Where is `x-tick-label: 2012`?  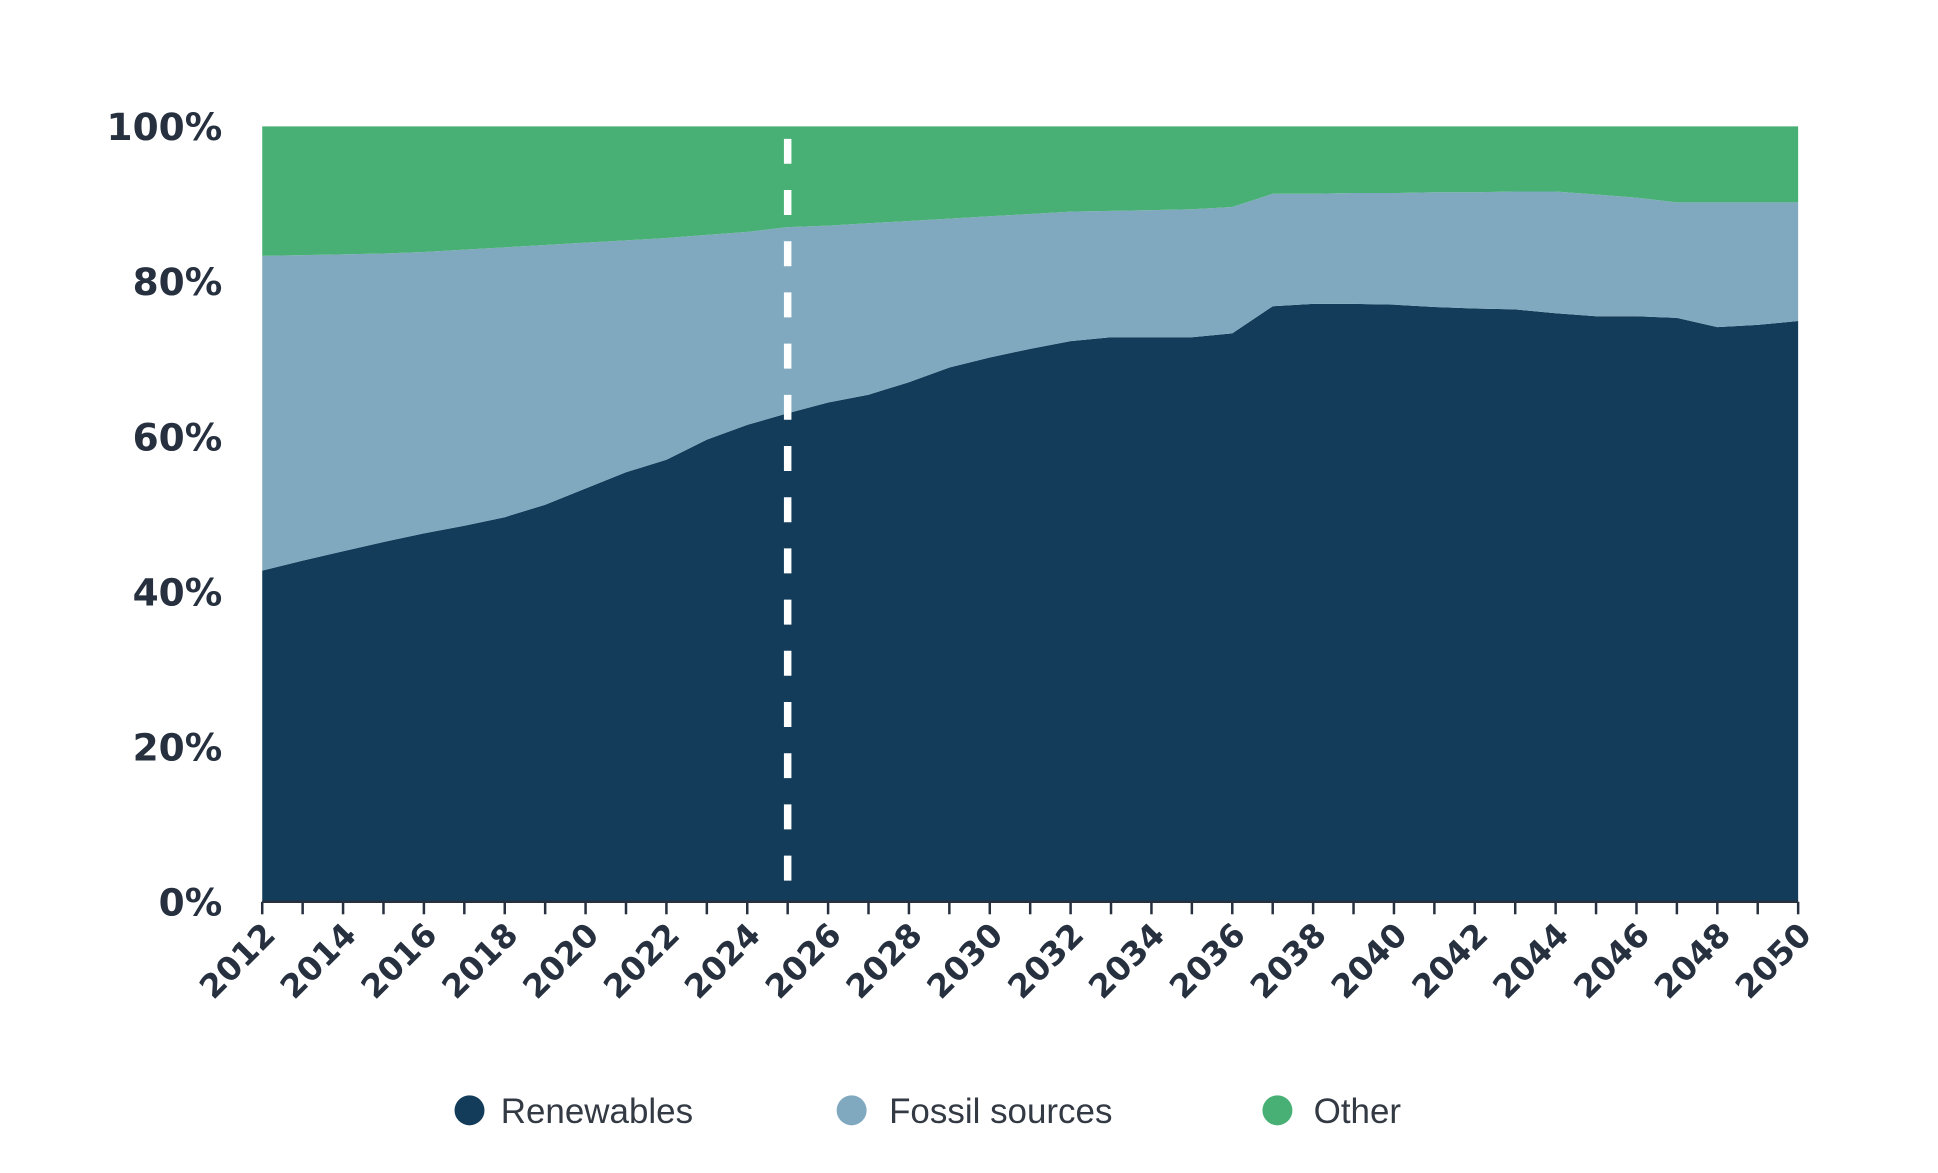 x-tick-label: 2012 is located at coordinates (237, 961).